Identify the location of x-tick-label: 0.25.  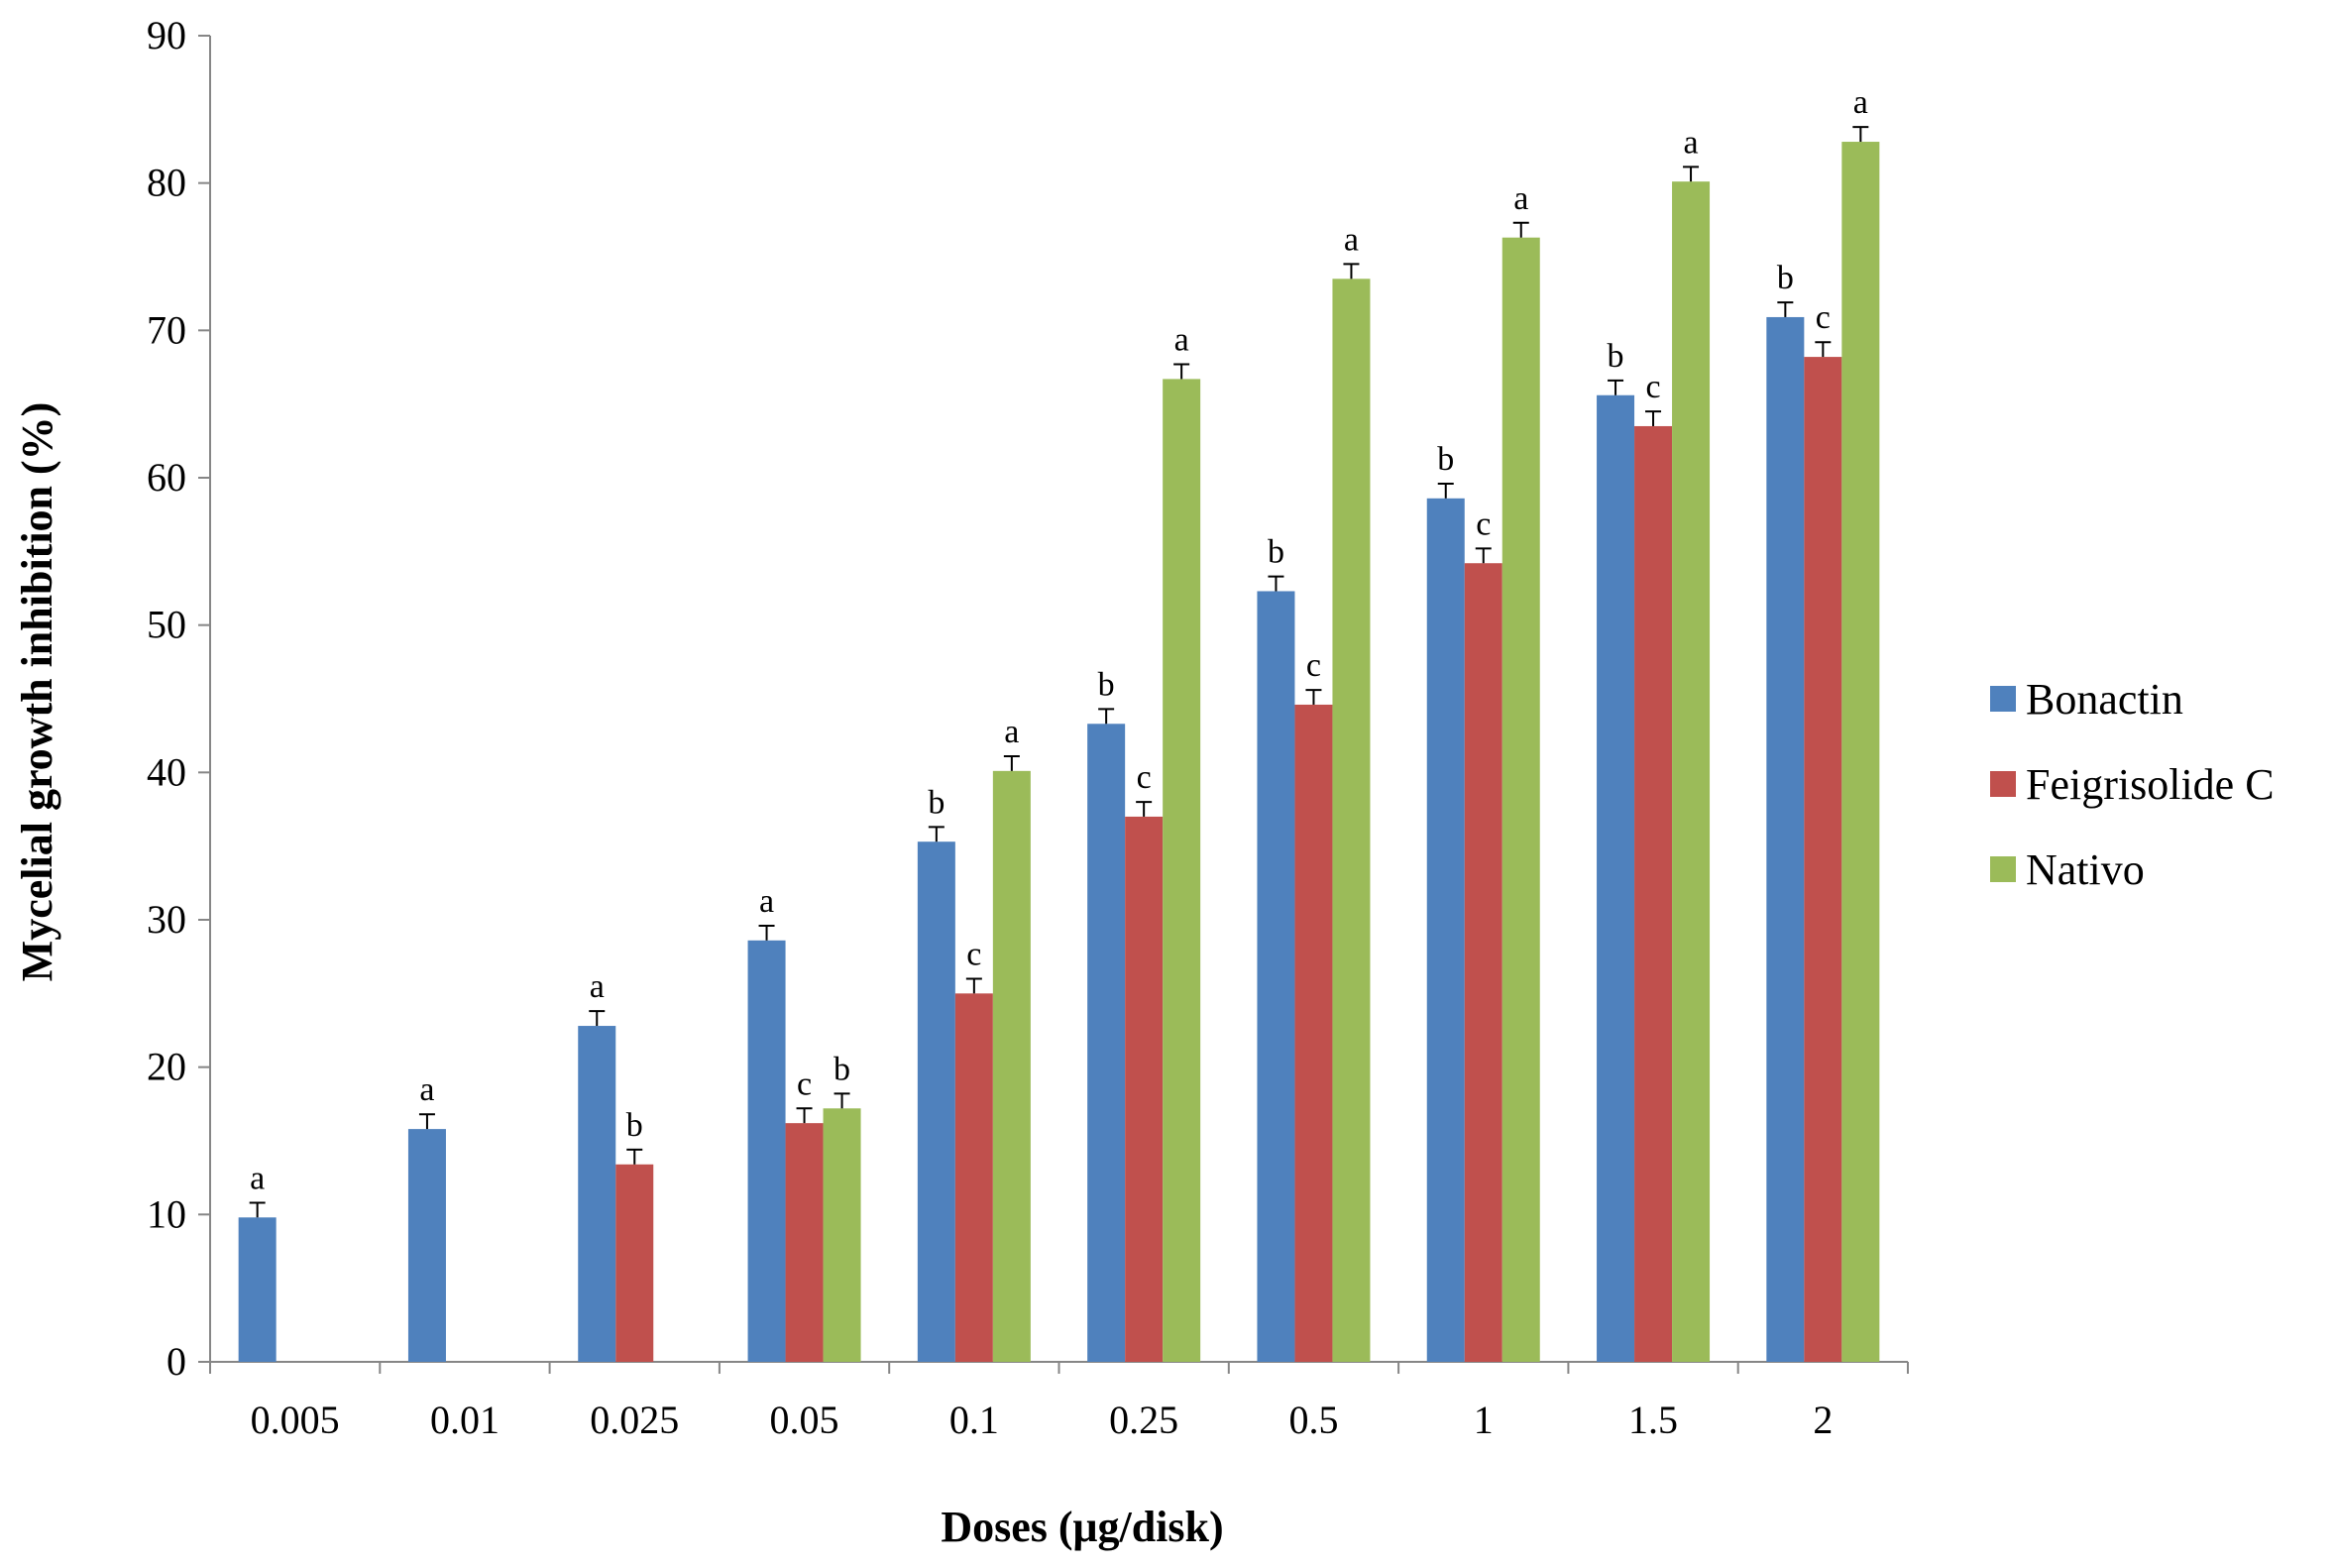
(1143, 1420).